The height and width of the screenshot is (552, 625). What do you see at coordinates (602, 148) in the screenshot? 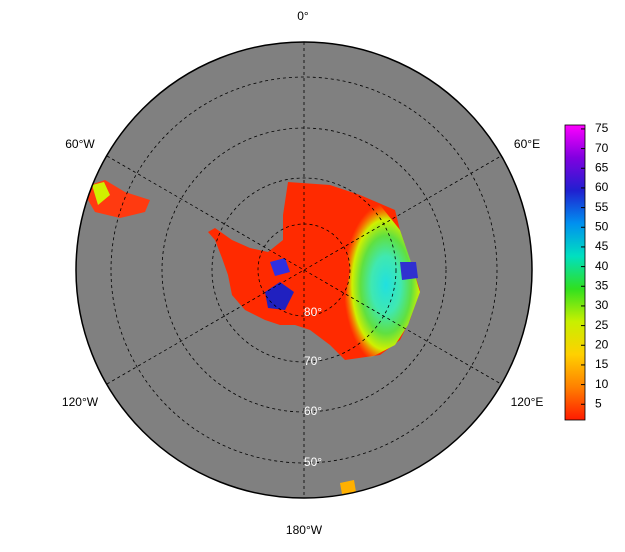
I see `colorbar-tick-label: 70` at bounding box center [602, 148].